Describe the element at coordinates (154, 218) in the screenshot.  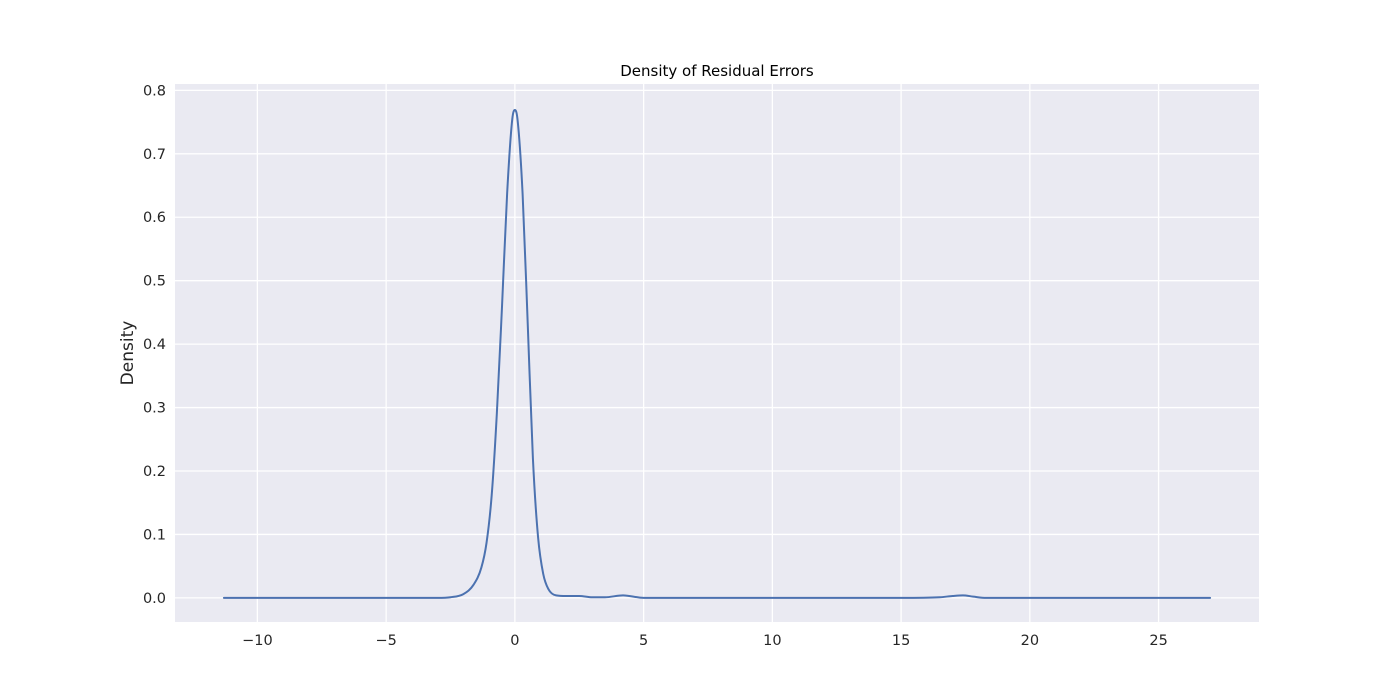
I see `y-tick-label: 0.6` at that location.